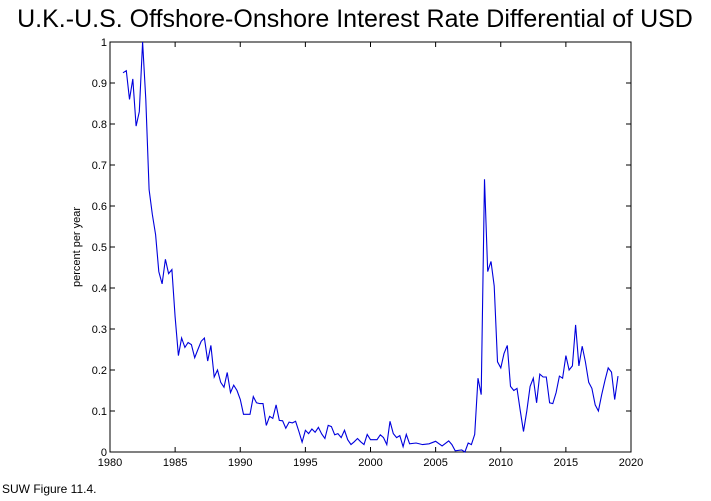 This screenshot has width=711, height=501. Describe the element at coordinates (99, 289) in the screenshot. I see `y-tick-label: 0.4` at that location.